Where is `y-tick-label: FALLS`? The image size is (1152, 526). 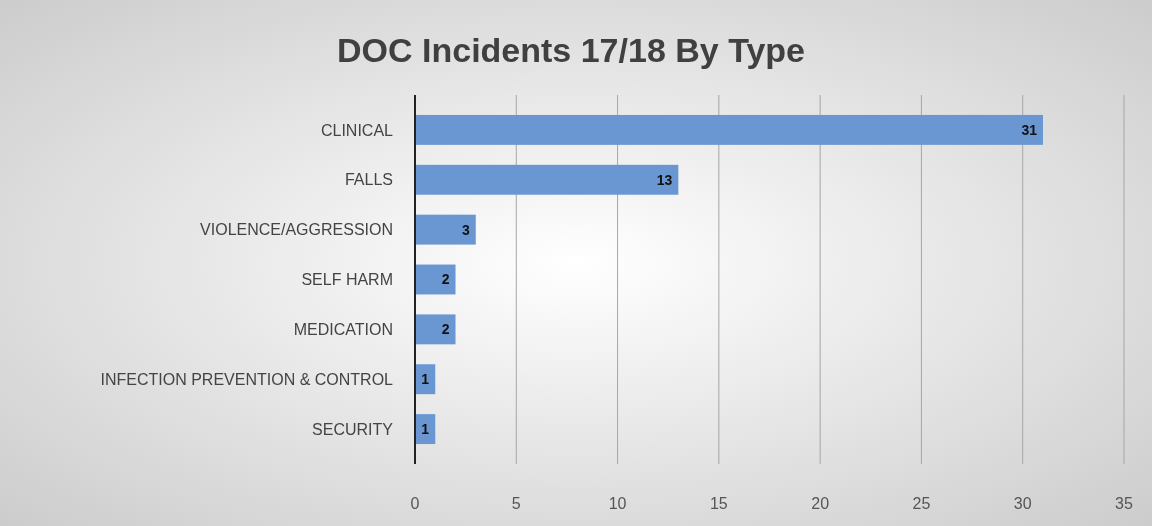
y-tick-label: FALLS is located at coordinates (368, 180).